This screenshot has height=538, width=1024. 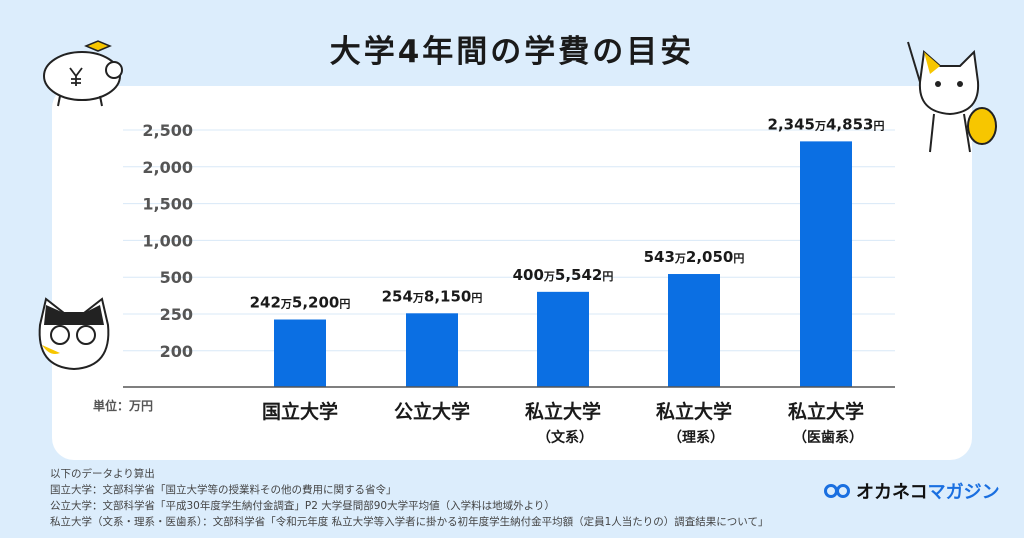 I want to click on data-label-part: 400, so click(x=528, y=275).